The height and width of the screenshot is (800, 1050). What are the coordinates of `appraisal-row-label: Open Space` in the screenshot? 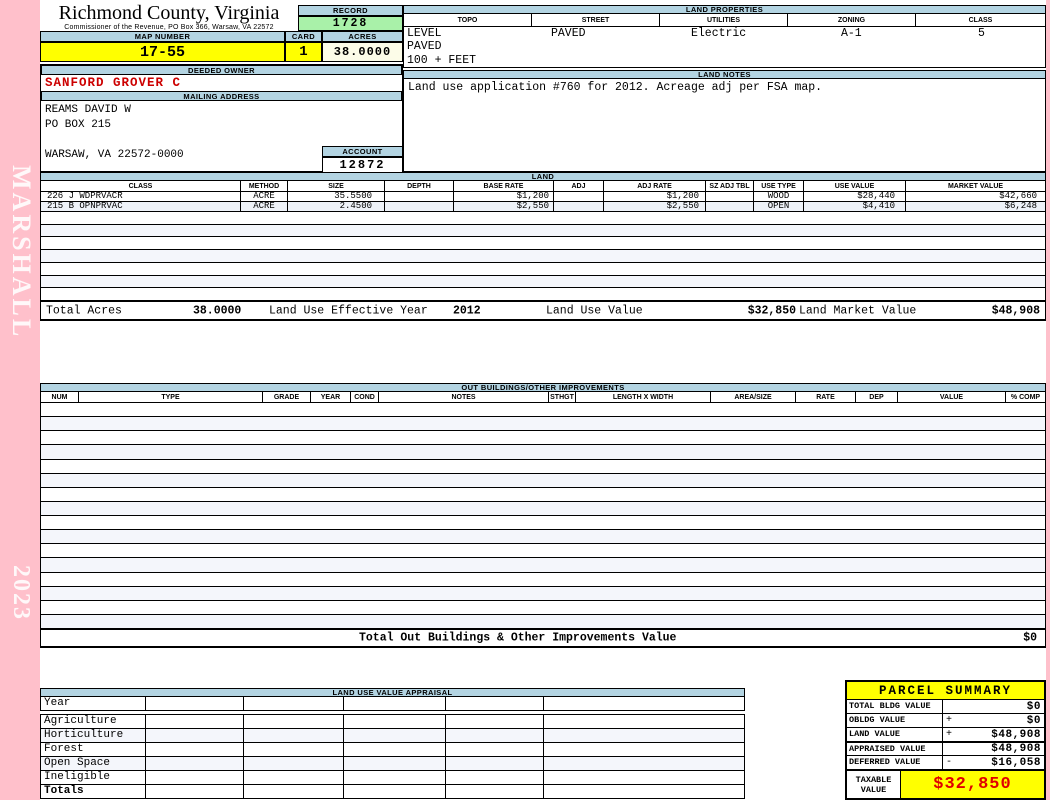 It's located at (93, 763).